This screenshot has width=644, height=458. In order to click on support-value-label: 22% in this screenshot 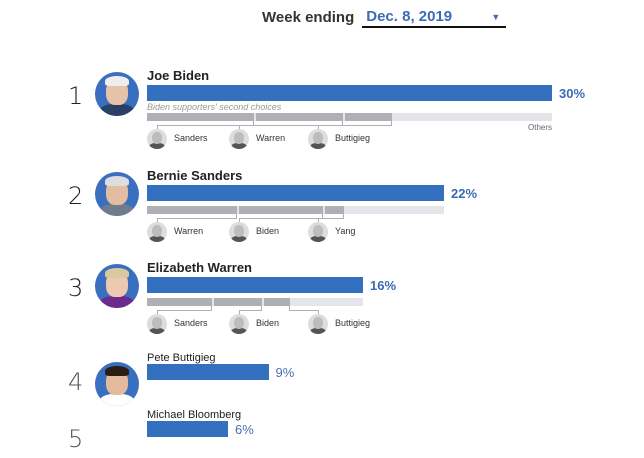, I will do `click(464, 193)`.